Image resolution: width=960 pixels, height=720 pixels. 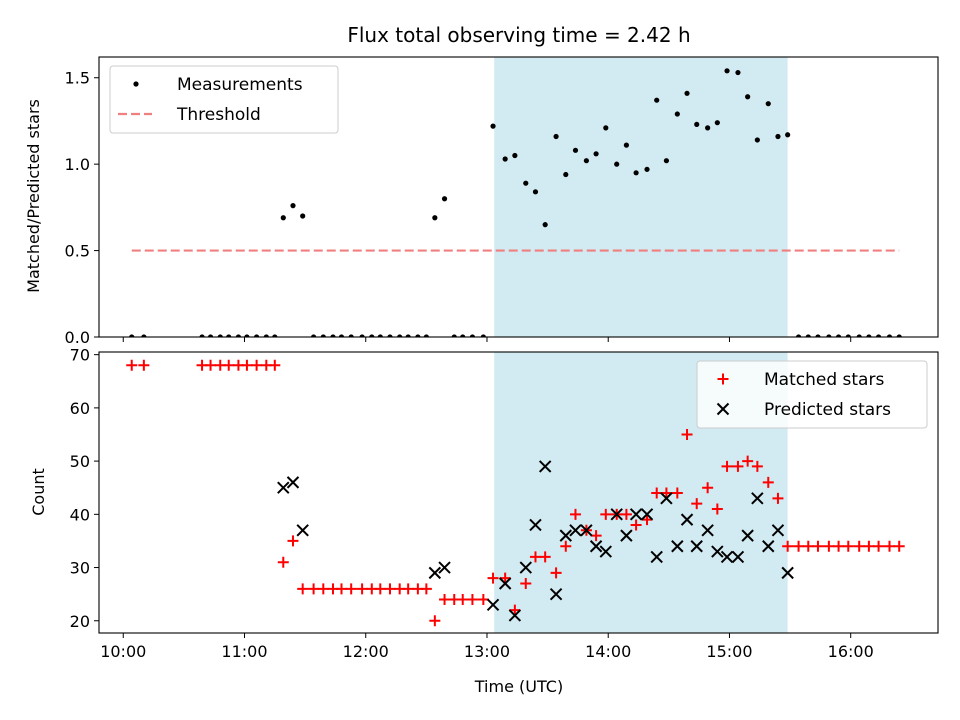 What do you see at coordinates (80, 408) in the screenshot?
I see `bottom-y-tick-label: 60` at bounding box center [80, 408].